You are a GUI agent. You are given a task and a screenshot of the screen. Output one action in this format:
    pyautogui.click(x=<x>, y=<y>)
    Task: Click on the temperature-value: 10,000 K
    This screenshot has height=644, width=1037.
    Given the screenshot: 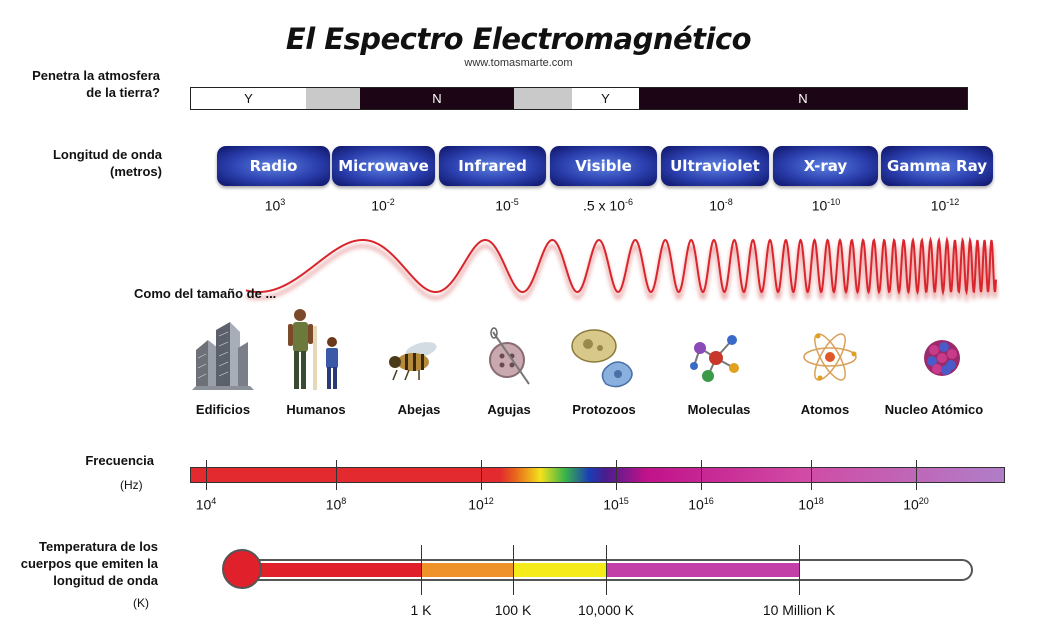 What is the action you would take?
    pyautogui.click(x=606, y=610)
    